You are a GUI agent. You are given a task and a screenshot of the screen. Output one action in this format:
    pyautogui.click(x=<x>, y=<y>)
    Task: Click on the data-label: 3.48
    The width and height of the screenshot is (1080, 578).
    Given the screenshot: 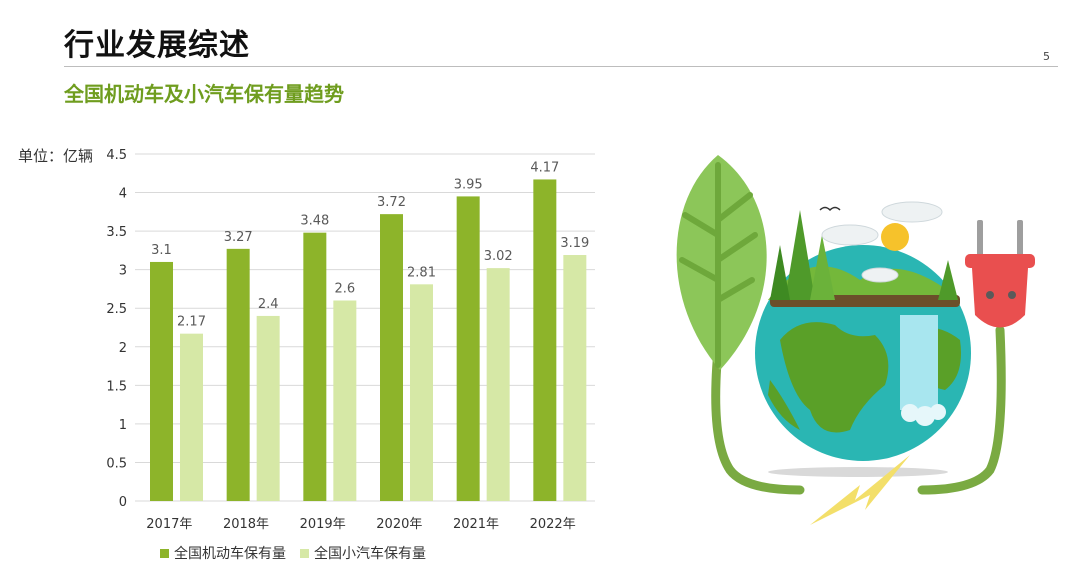 What is the action you would take?
    pyautogui.click(x=314, y=221)
    